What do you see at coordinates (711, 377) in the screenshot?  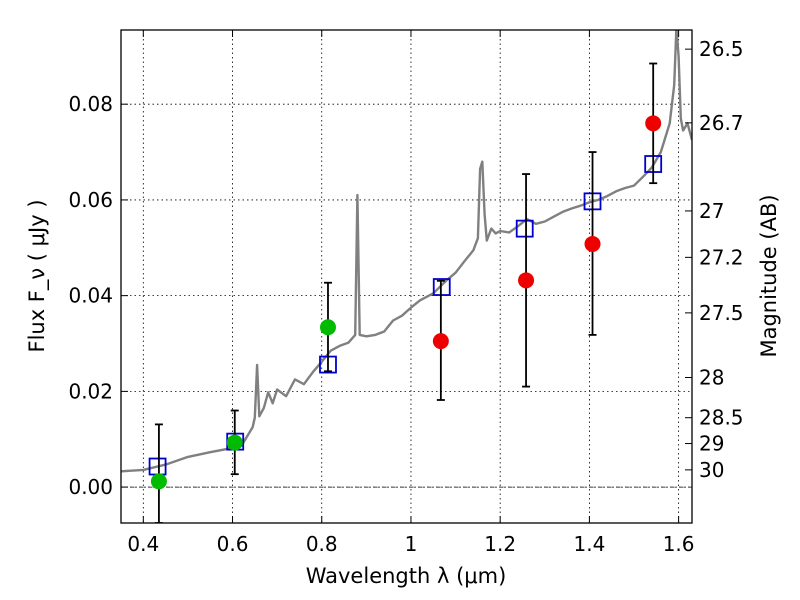 I see `right-tick-label: 28` at bounding box center [711, 377].